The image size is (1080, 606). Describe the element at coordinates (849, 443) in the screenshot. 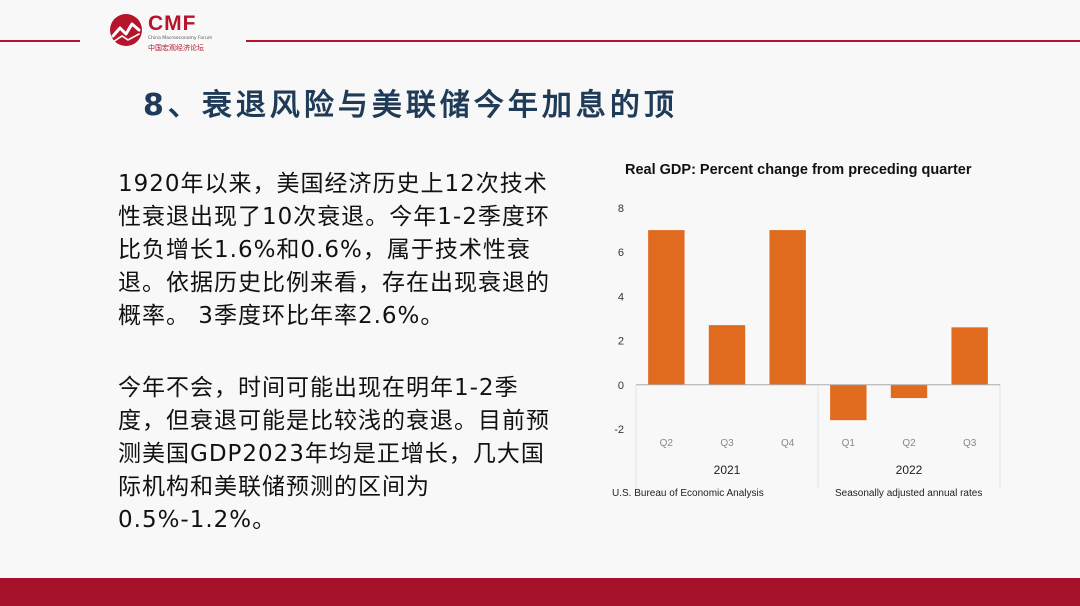

I see `x-tick-label: Q1` at that location.